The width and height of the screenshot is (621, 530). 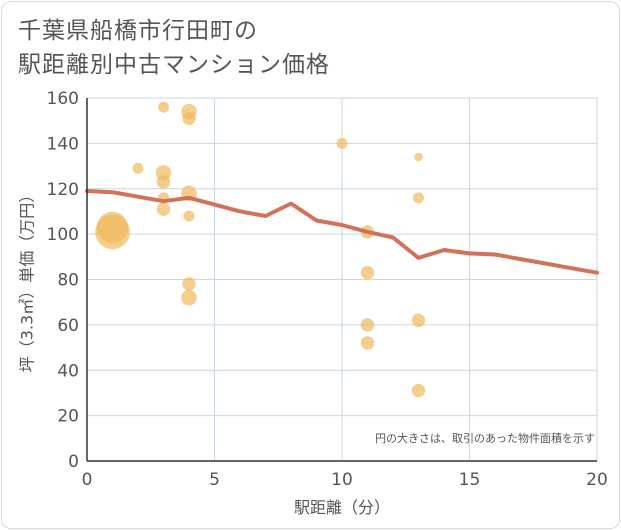 I want to click on trend-series, so click(x=342, y=232).